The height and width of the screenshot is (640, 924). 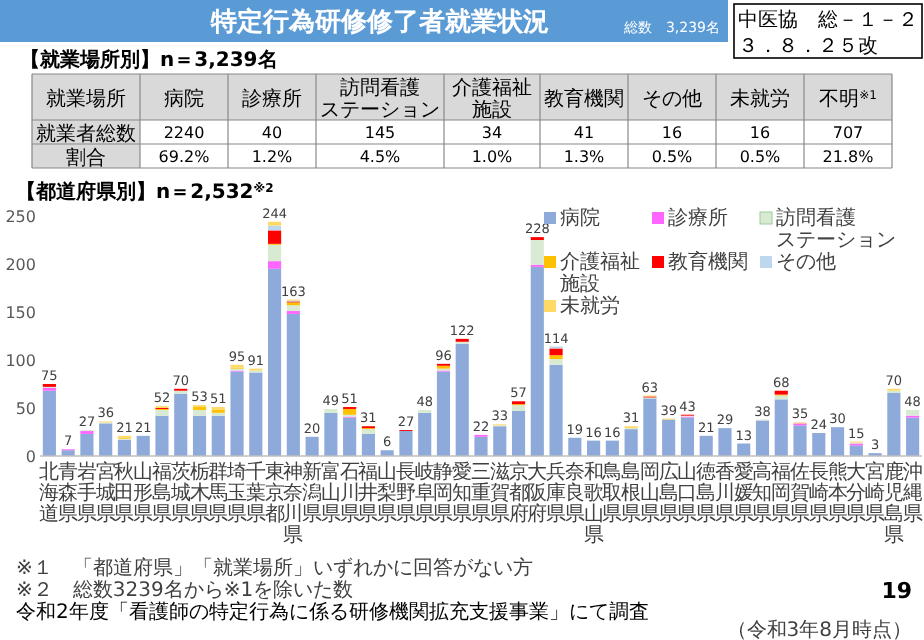 What do you see at coordinates (593, 503) in the screenshot?
I see `x-tick-label: 和歌山県` at bounding box center [593, 503].